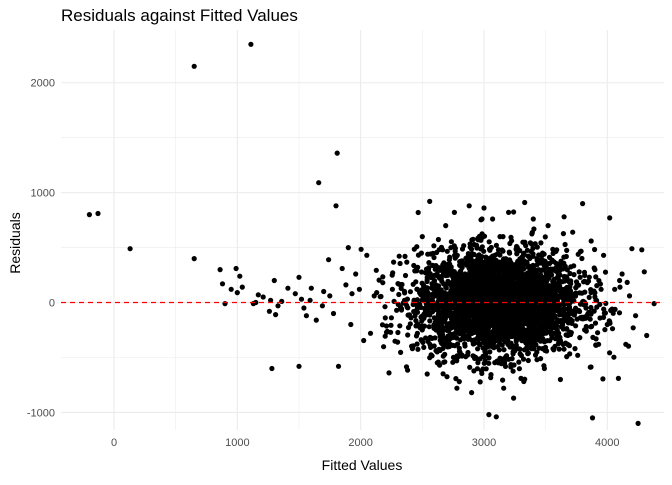 The height and width of the screenshot is (485, 672). What do you see at coordinates (41, 249) in the screenshot?
I see `y-axis-ticks: -1000 0 1000 2000` at bounding box center [41, 249].